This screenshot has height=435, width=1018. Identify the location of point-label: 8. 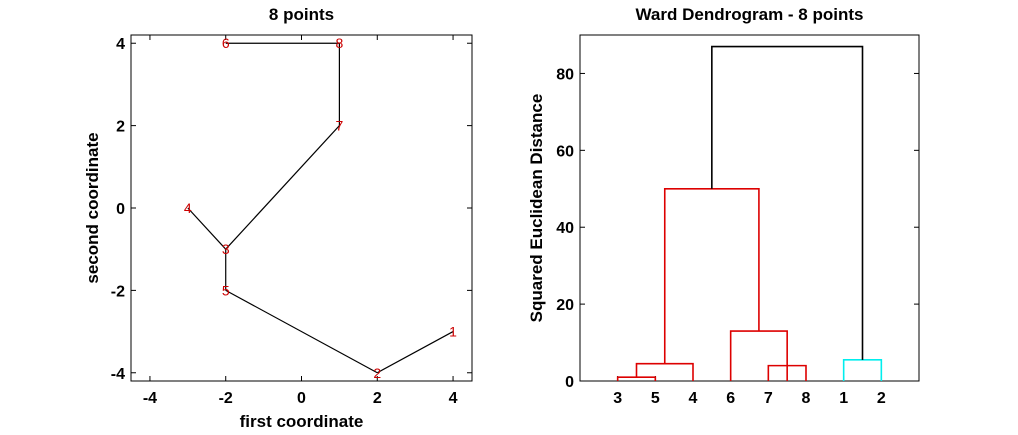
(339, 43).